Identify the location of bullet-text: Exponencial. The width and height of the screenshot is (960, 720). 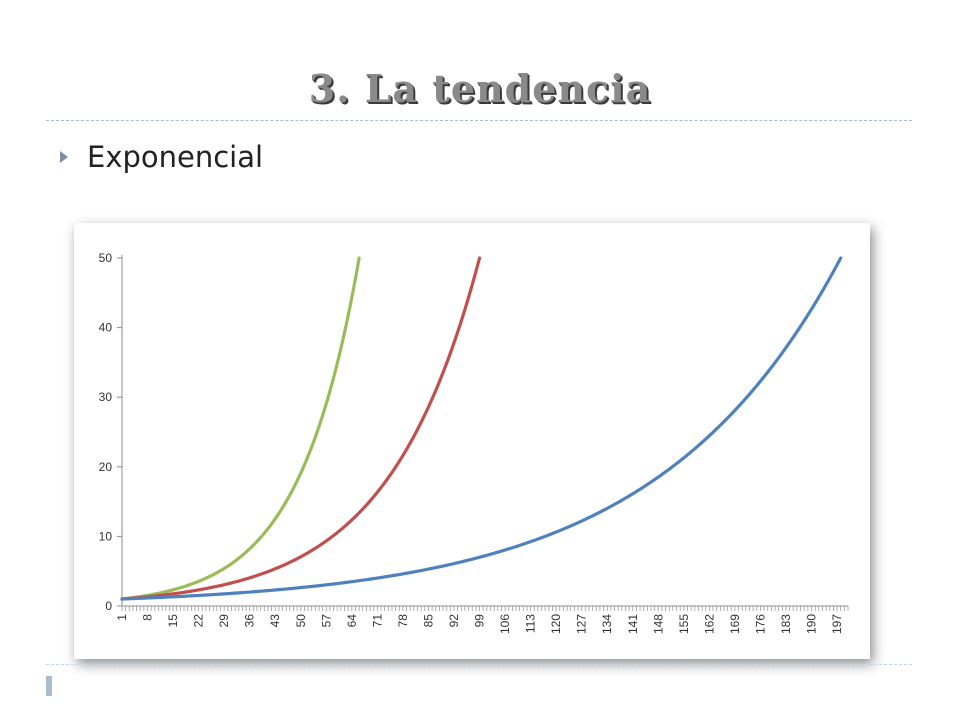
(175, 157).